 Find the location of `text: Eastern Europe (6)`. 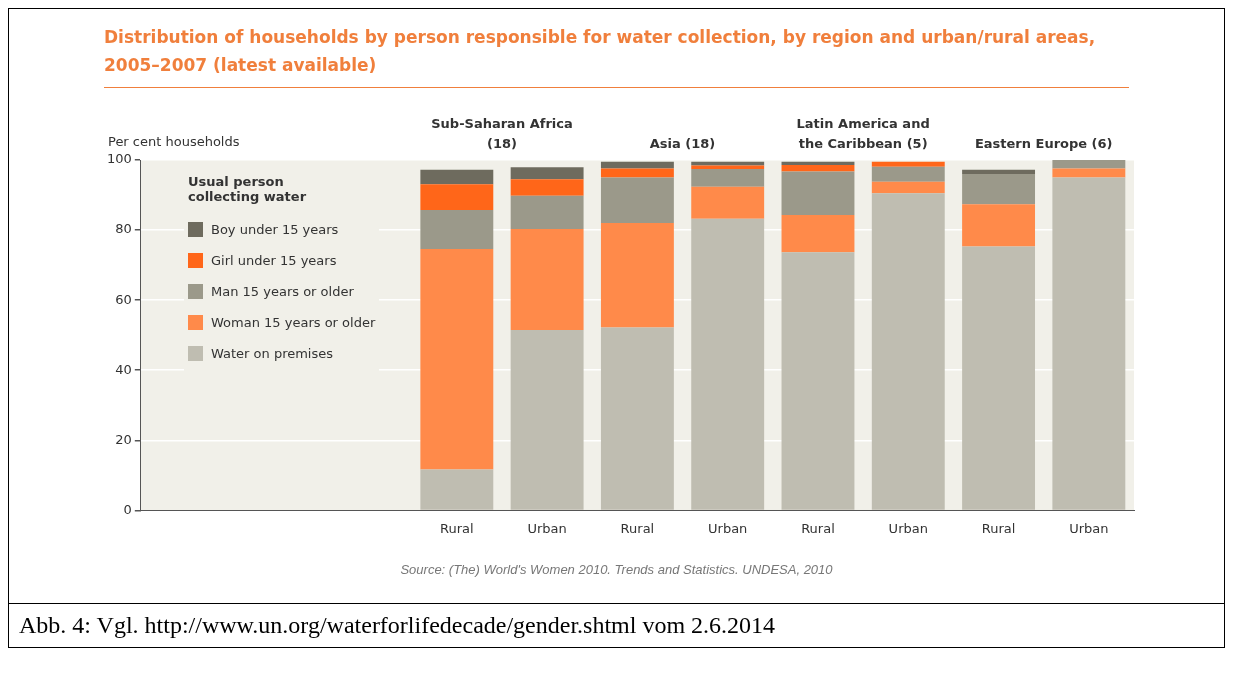

text: Eastern Europe (6) is located at coordinates (1043, 143).